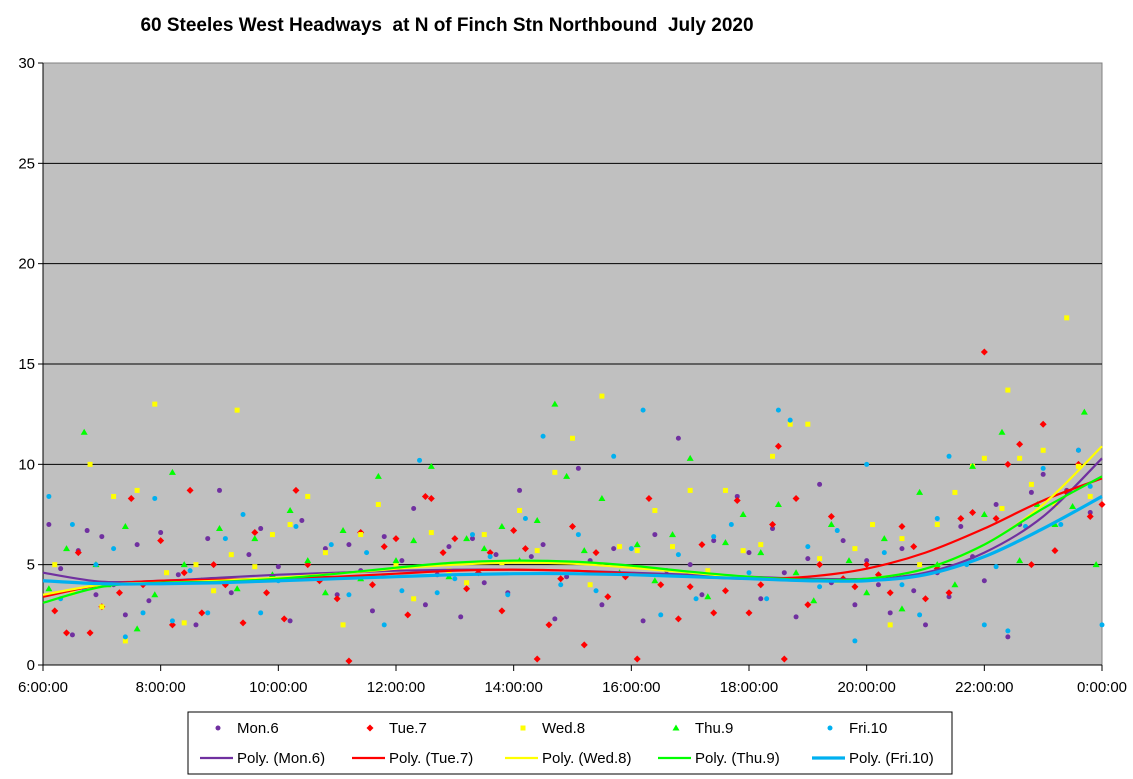  Describe the element at coordinates (586, 758) in the screenshot. I see `legend-label: Poly. (Wed.8)` at that location.